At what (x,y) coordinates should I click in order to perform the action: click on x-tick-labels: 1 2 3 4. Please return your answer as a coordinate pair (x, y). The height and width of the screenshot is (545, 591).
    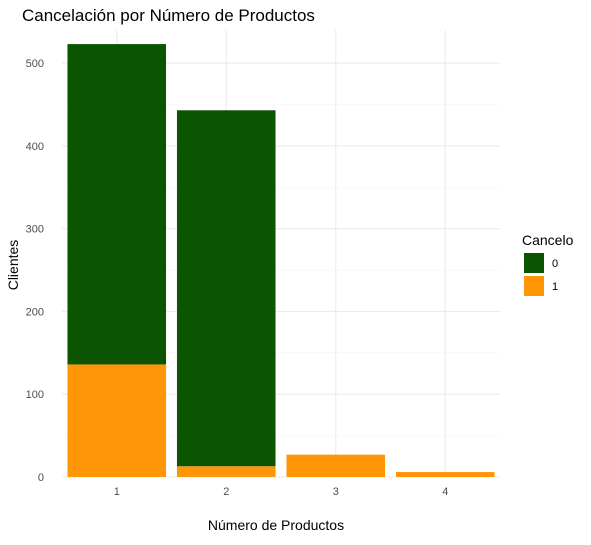
    Looking at the image, I should click on (281, 492).